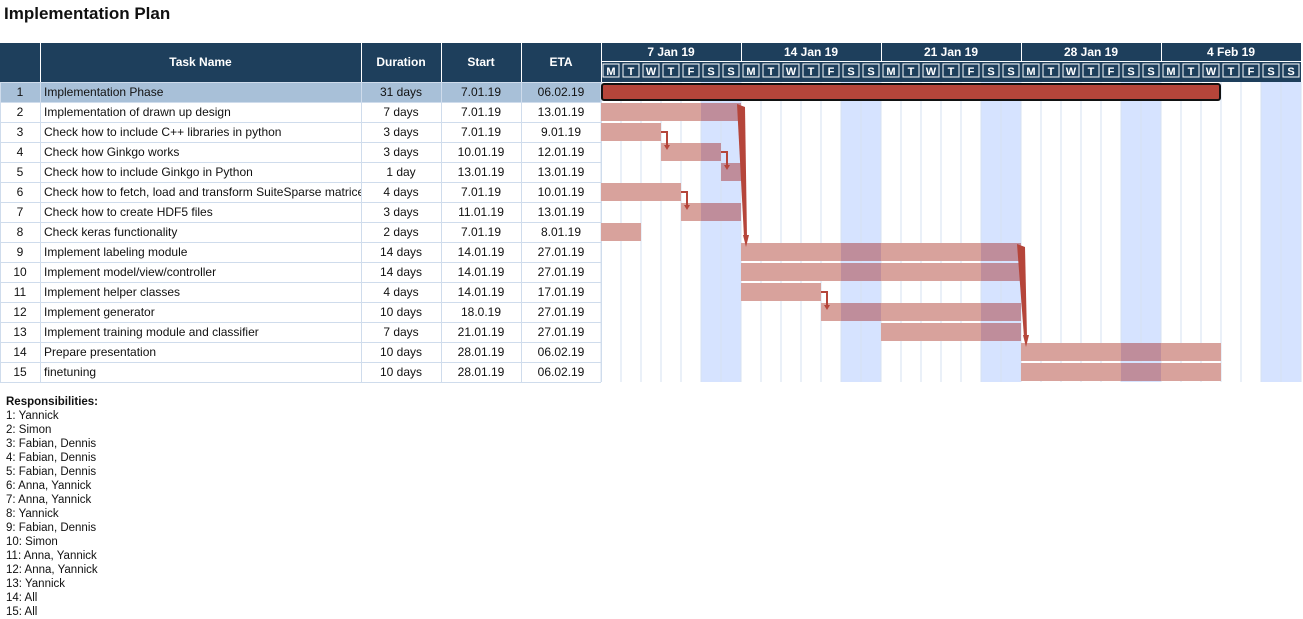  Describe the element at coordinates (20, 152) in the screenshot. I see `task-number: 4` at that location.